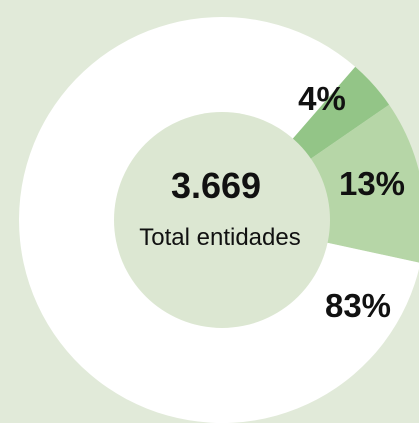 The height and width of the screenshot is (423, 419). I want to click on slice-labels: 4% 13% 83%, so click(351, 202).